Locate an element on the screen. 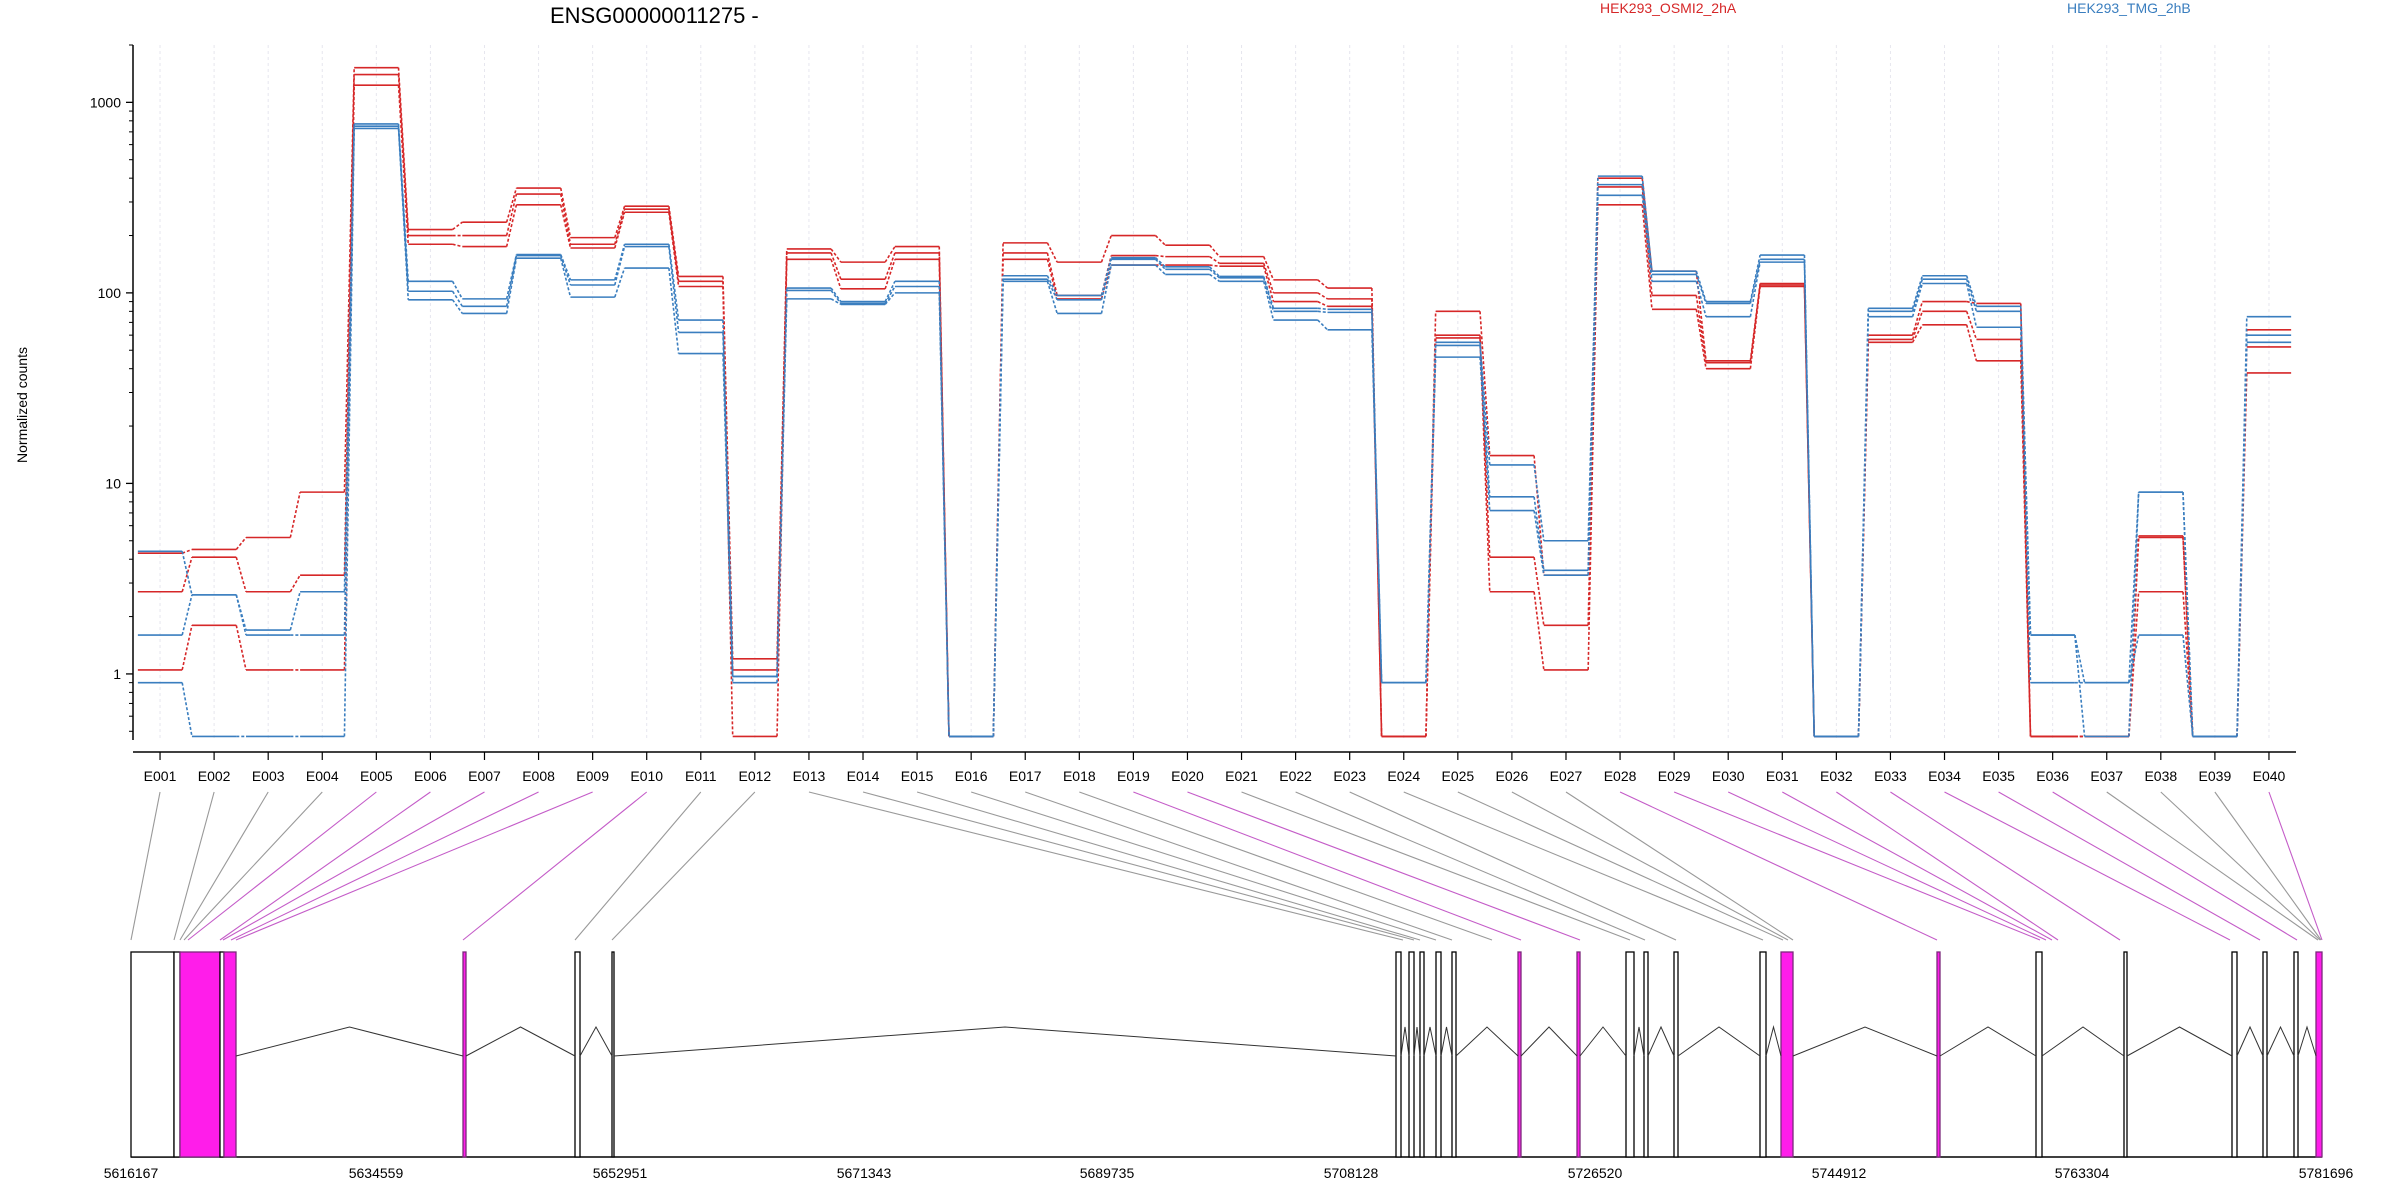 The width and height of the screenshot is (2400, 1200). exon-label: E012 is located at coordinates (755, 776).